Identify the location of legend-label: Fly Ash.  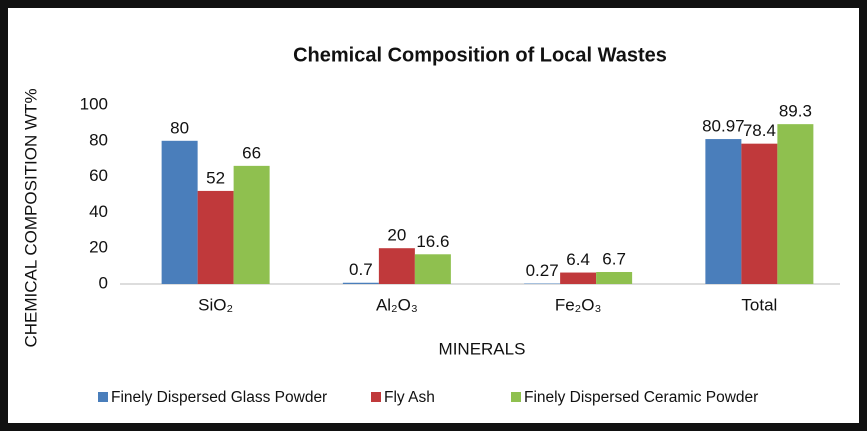
(409, 397).